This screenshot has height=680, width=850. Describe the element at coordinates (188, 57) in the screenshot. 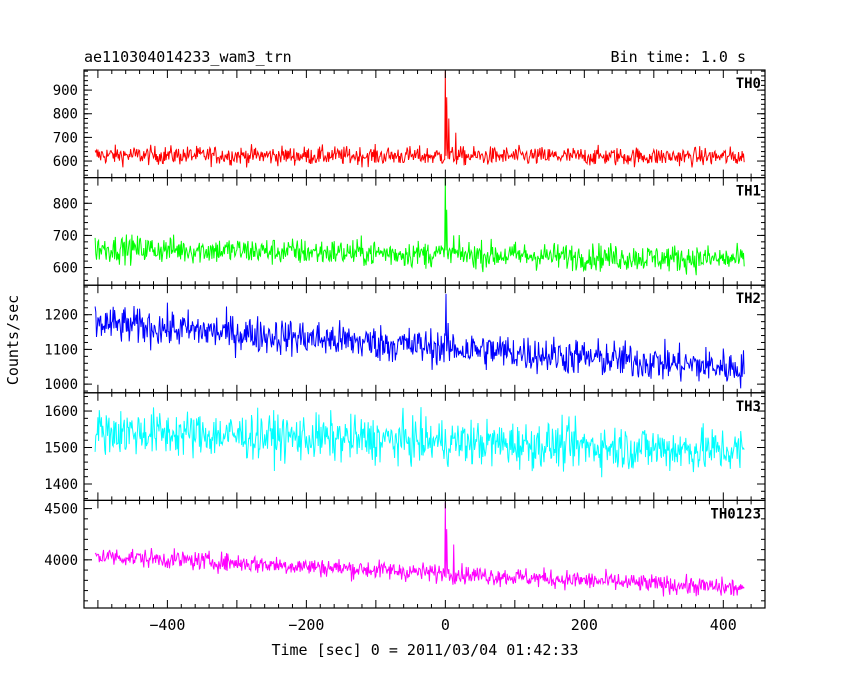

I see `chart-title: ae110304014233_wam3_trn` at that location.